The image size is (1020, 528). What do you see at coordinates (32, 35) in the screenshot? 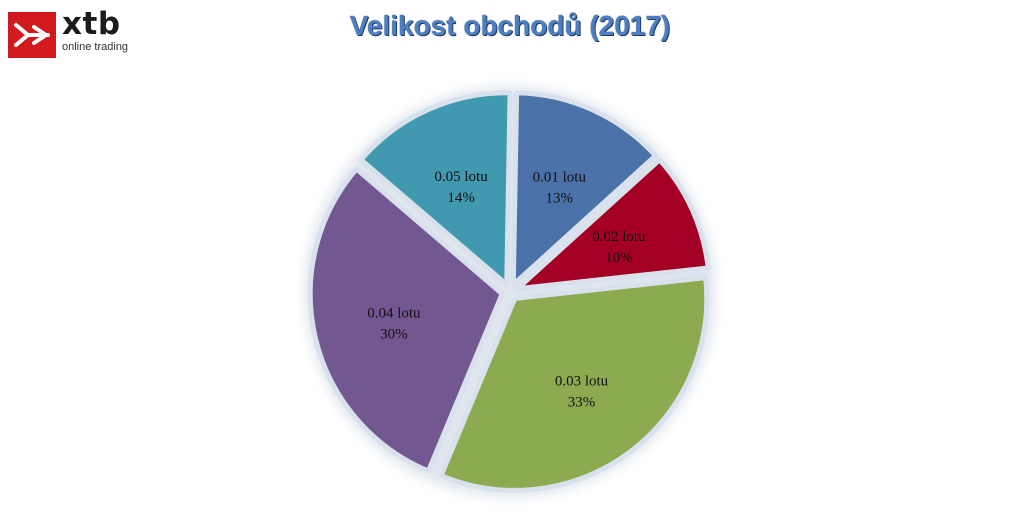
I see `xtb-logo-icon` at bounding box center [32, 35].